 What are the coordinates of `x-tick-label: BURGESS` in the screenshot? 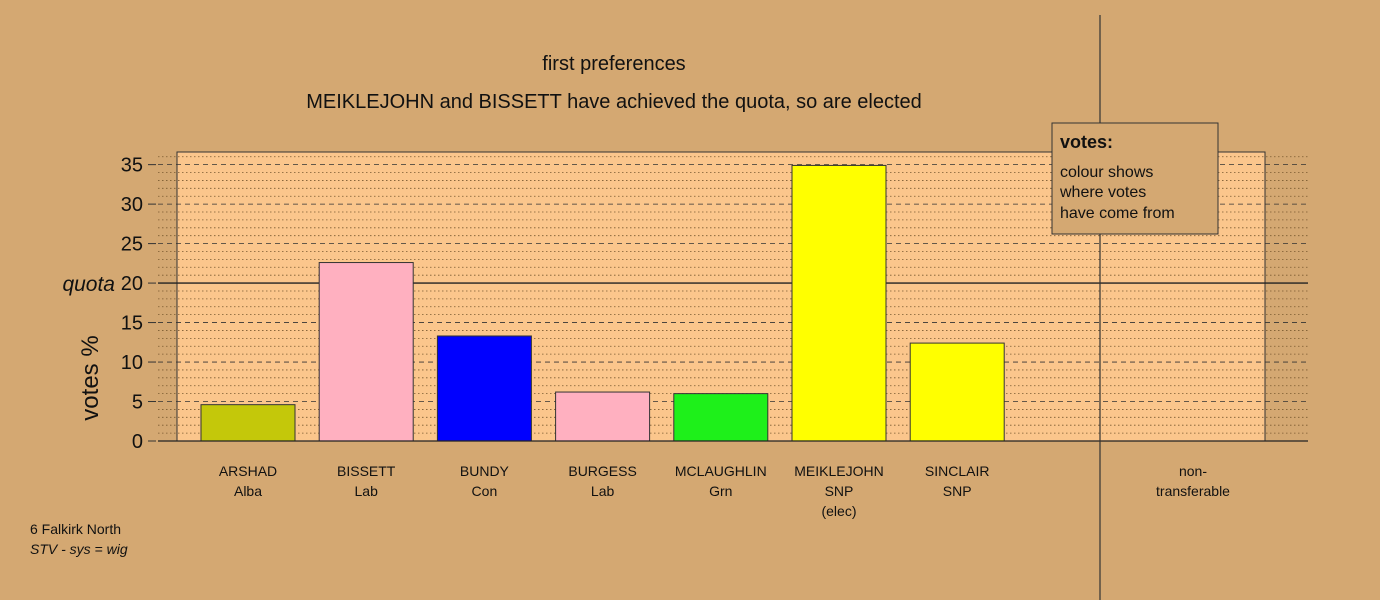 It's located at (602, 471).